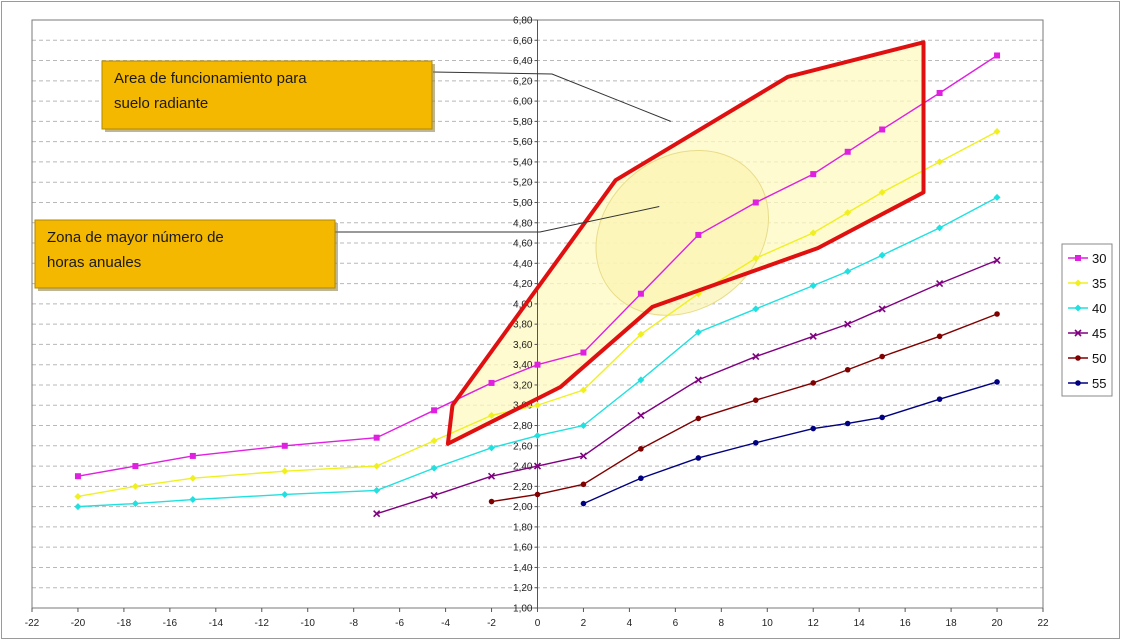 Image resolution: width=1121 pixels, height=640 pixels. What do you see at coordinates (682, 232) in the screenshot?
I see `high-hours-zone-ellipse` at bounding box center [682, 232].